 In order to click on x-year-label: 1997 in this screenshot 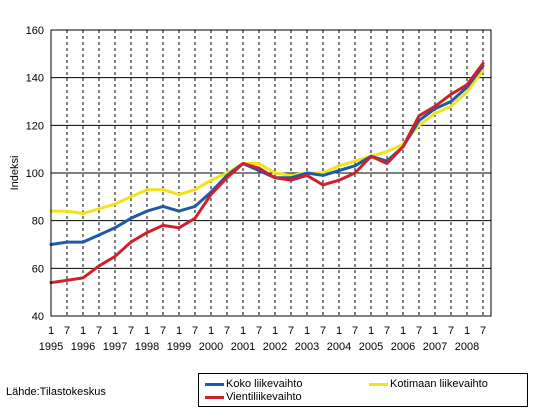, I will do `click(115, 347)`.